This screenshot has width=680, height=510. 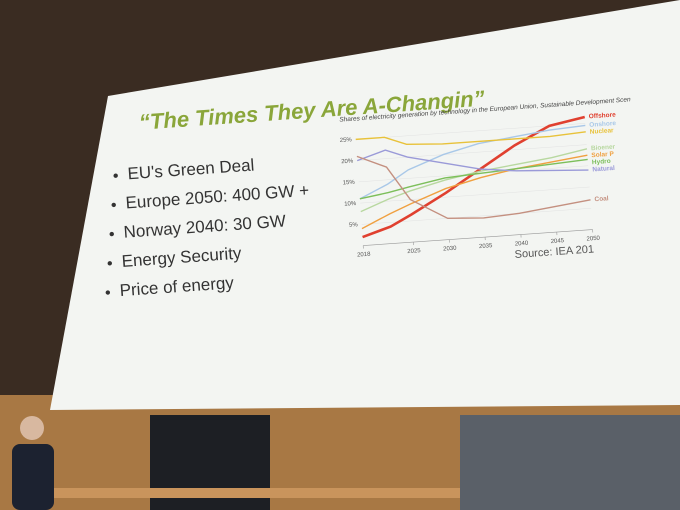 What do you see at coordinates (486, 246) in the screenshot?
I see `x-tick-label: 2035` at bounding box center [486, 246].